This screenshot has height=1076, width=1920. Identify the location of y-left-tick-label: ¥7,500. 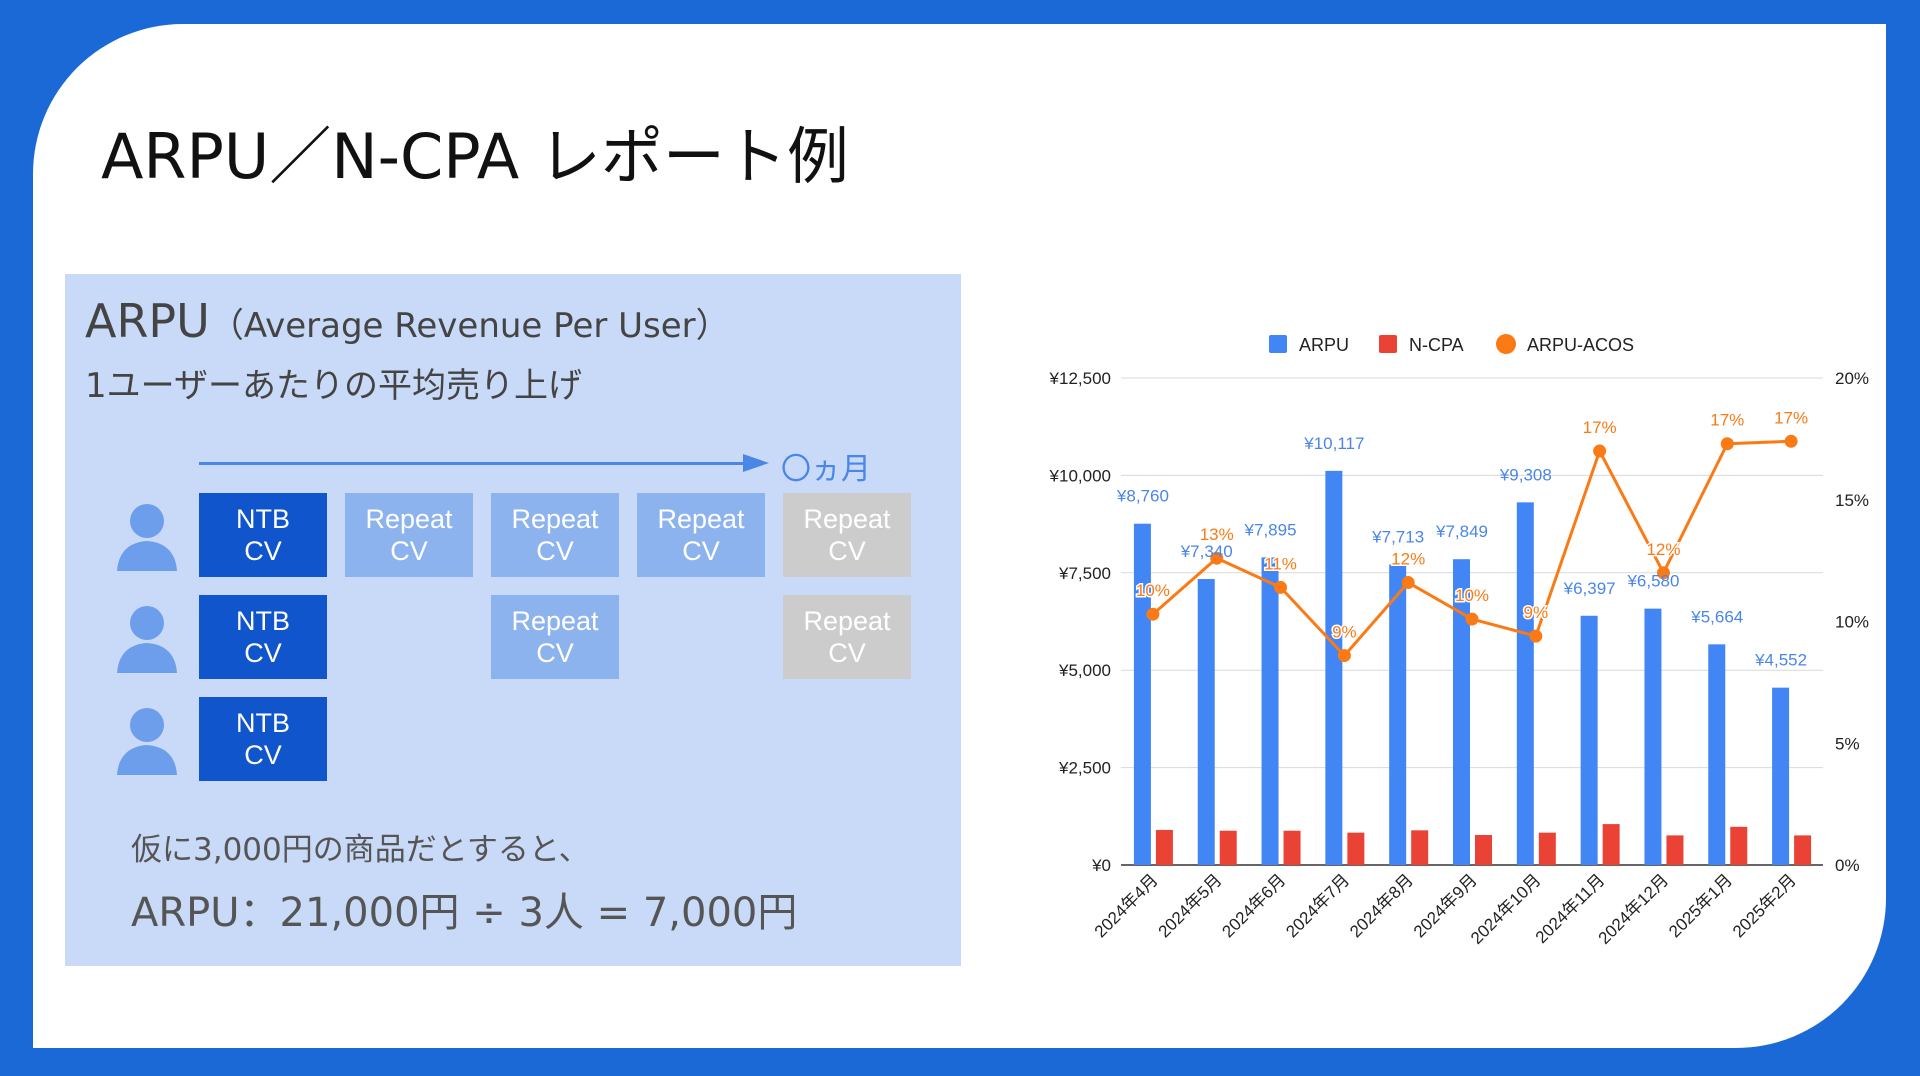
(1084, 573).